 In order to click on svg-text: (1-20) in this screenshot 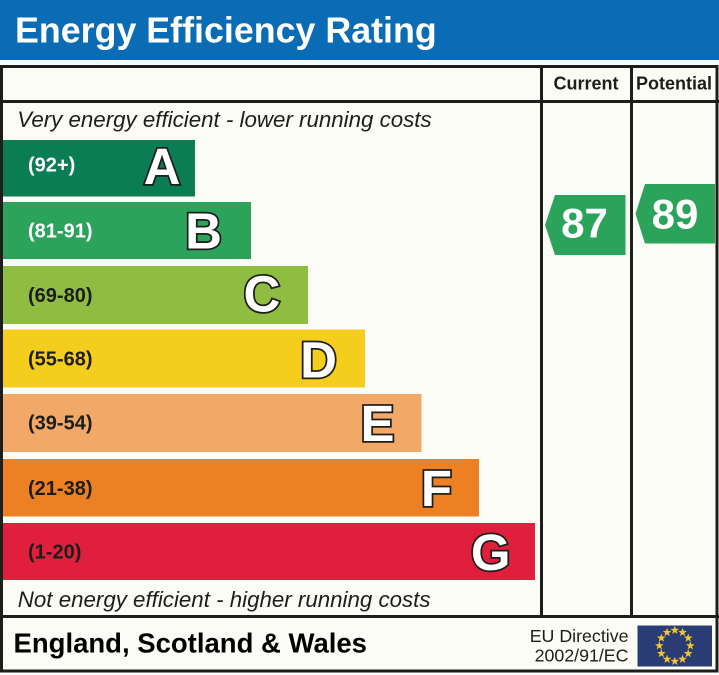, I will do `click(54, 553)`.